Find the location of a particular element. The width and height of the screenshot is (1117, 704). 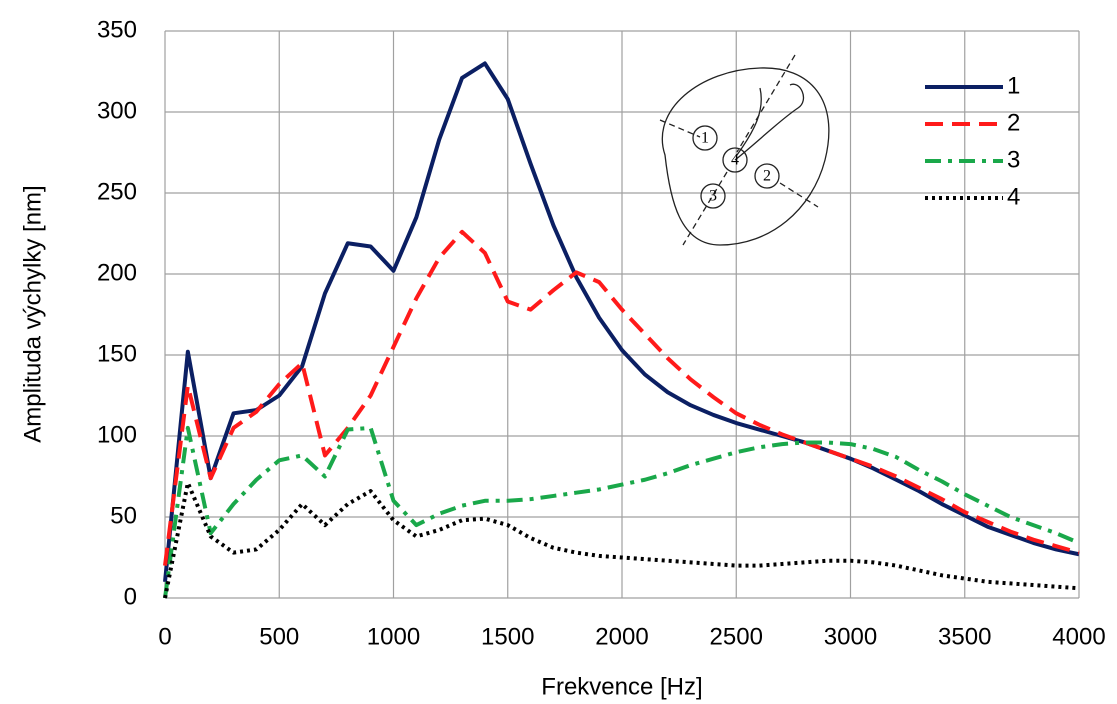

x-tick-label: 1000 is located at coordinates (393, 636).